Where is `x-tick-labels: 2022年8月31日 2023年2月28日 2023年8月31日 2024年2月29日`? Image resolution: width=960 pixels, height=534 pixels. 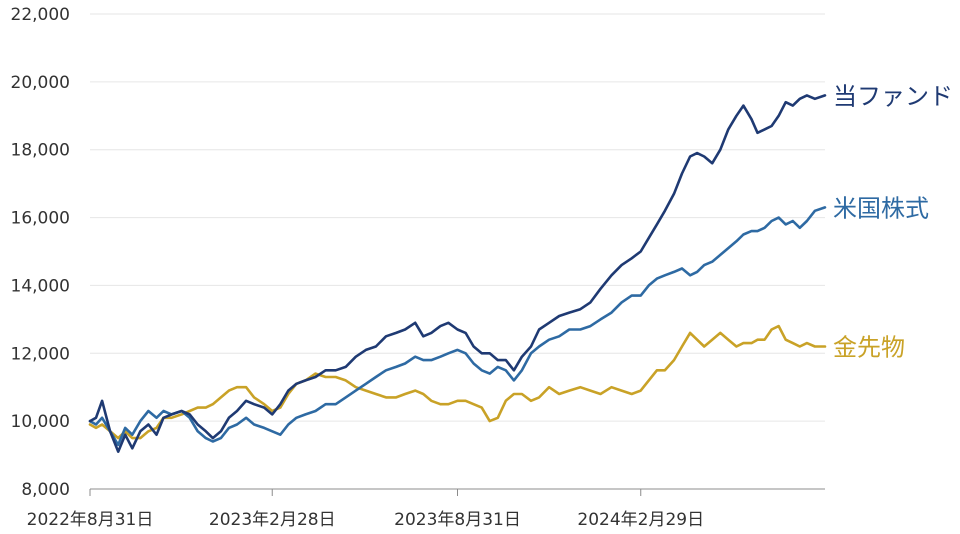
x-tick-labels: 2022年8月31日 2023年2月28日 2023年8月31日 2024年2月29日 is located at coordinates (365, 509).